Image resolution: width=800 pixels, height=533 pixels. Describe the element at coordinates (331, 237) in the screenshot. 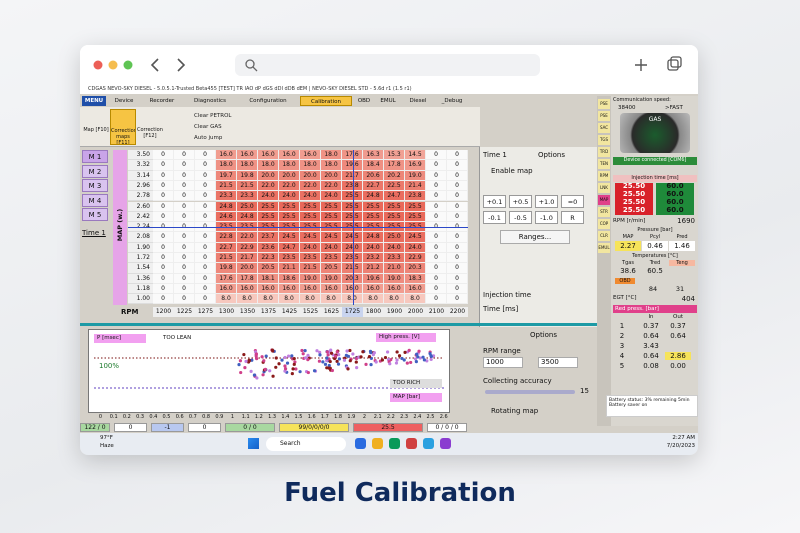

I see `map-cell: 24.5` at that location.